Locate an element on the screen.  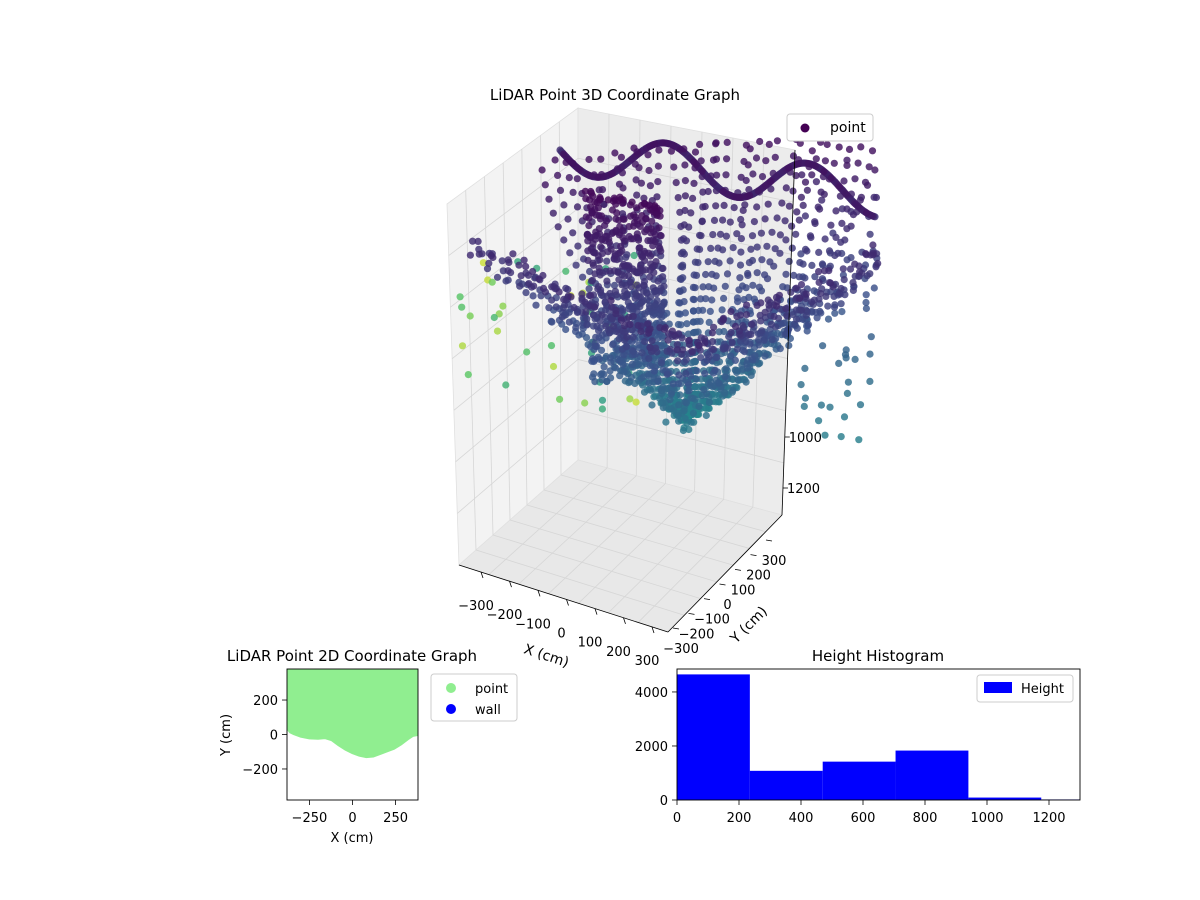
x-tick-label-histogram: 200 is located at coordinates (739, 818).